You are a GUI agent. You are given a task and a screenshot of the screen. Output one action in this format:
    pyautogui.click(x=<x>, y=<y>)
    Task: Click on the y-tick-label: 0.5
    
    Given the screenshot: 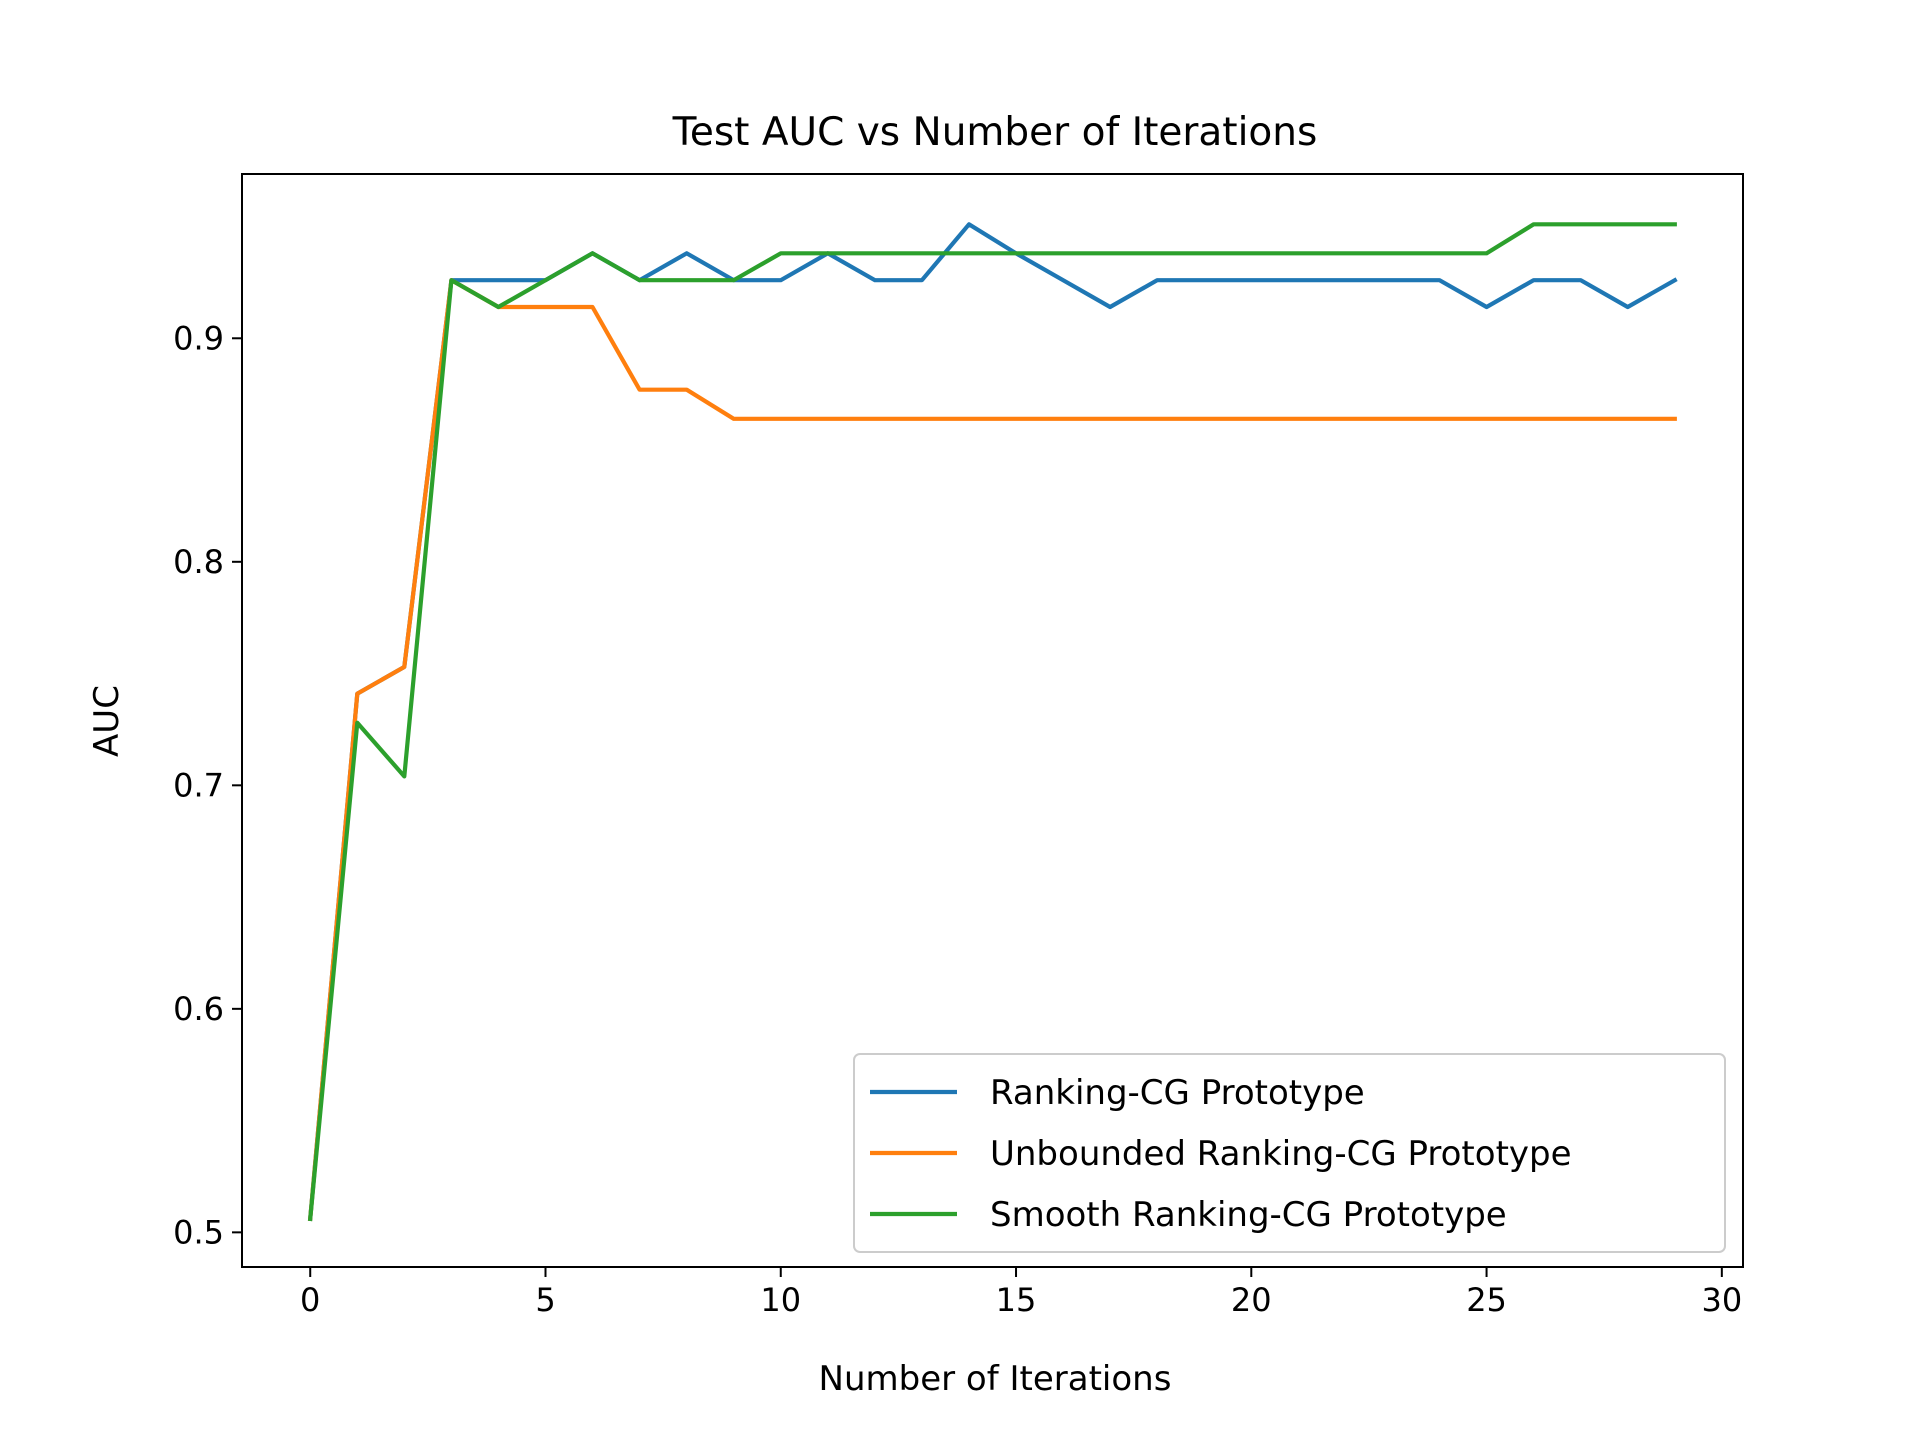 What is the action you would take?
    pyautogui.click(x=198, y=1232)
    